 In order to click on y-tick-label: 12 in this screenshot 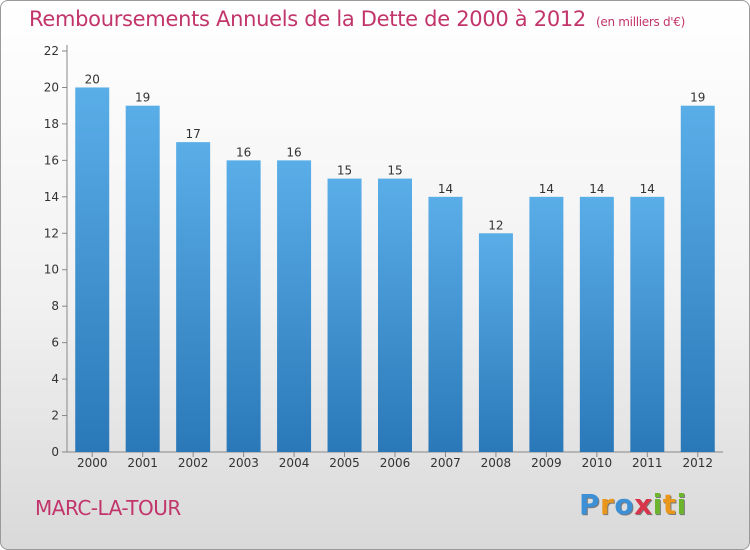, I will do `click(51, 233)`.